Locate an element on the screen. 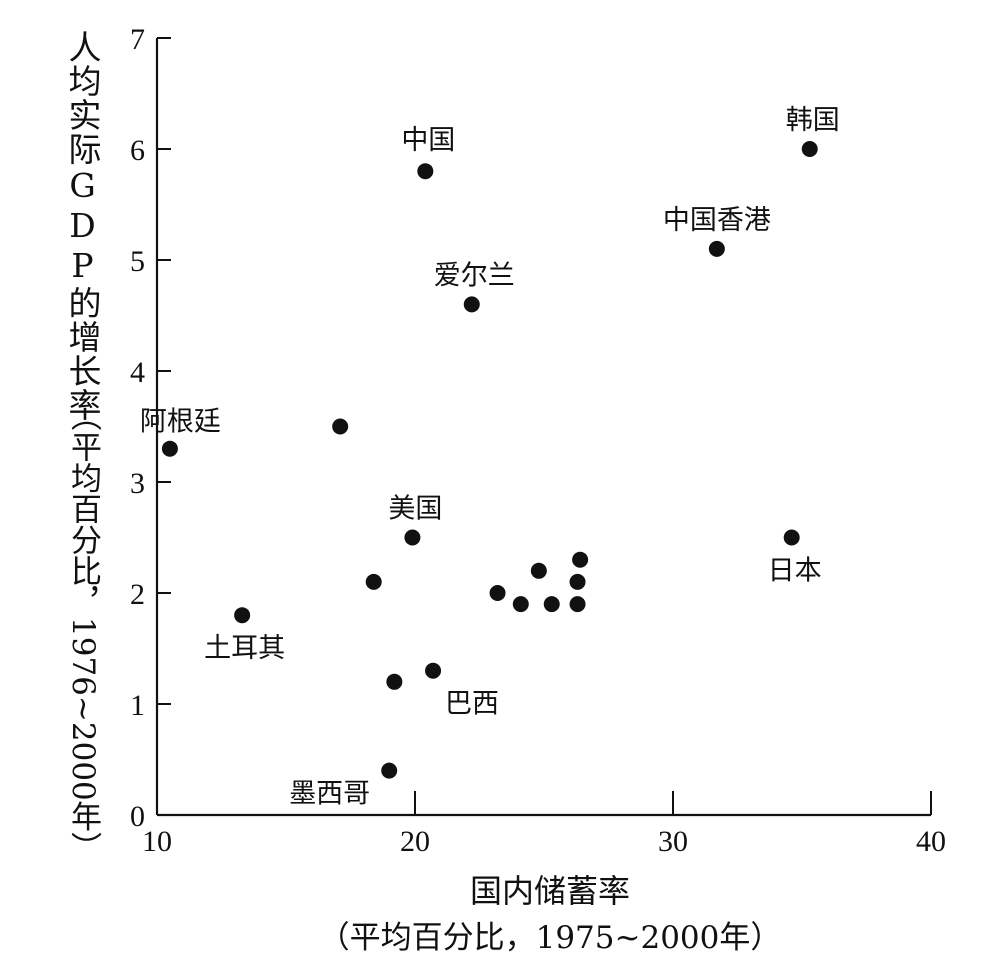 This screenshot has width=990, height=971. y-tick-label: 2 is located at coordinates (137, 594).